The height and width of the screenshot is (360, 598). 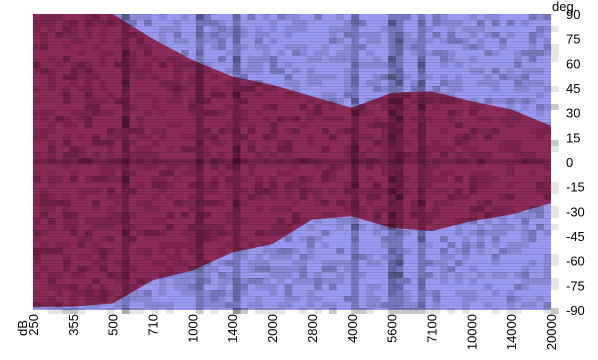 What do you see at coordinates (573, 39) in the screenshot?
I see `y-tick-label: 75` at bounding box center [573, 39].